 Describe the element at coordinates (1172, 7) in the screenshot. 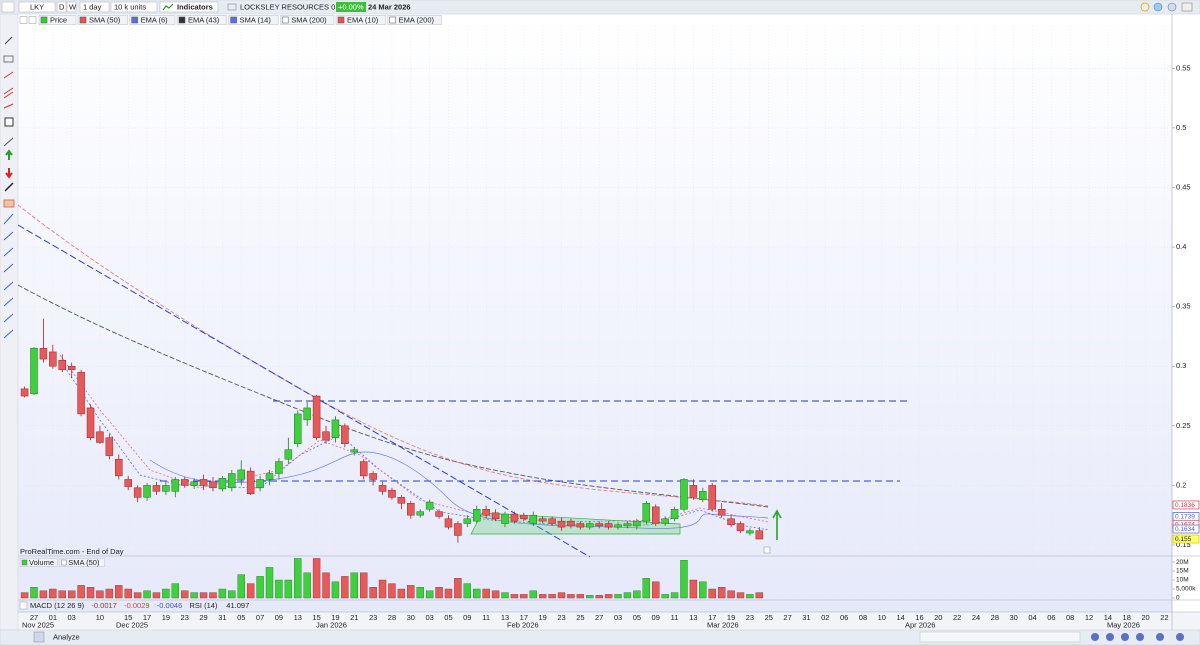

I see `layout-button` at that location.